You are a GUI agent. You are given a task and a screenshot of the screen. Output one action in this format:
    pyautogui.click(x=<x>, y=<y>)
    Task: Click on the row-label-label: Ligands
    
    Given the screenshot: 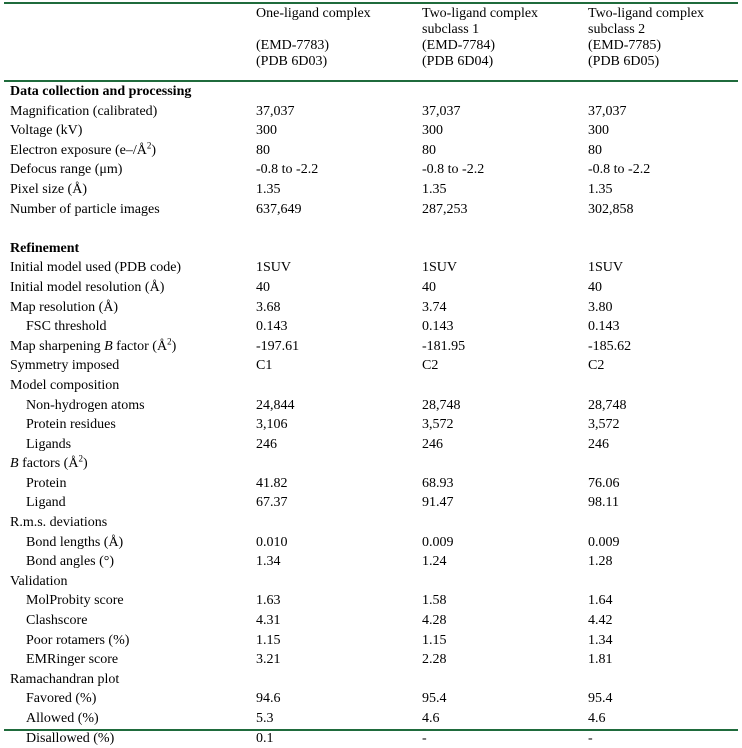 What is the action you would take?
    pyautogui.click(x=49, y=444)
    